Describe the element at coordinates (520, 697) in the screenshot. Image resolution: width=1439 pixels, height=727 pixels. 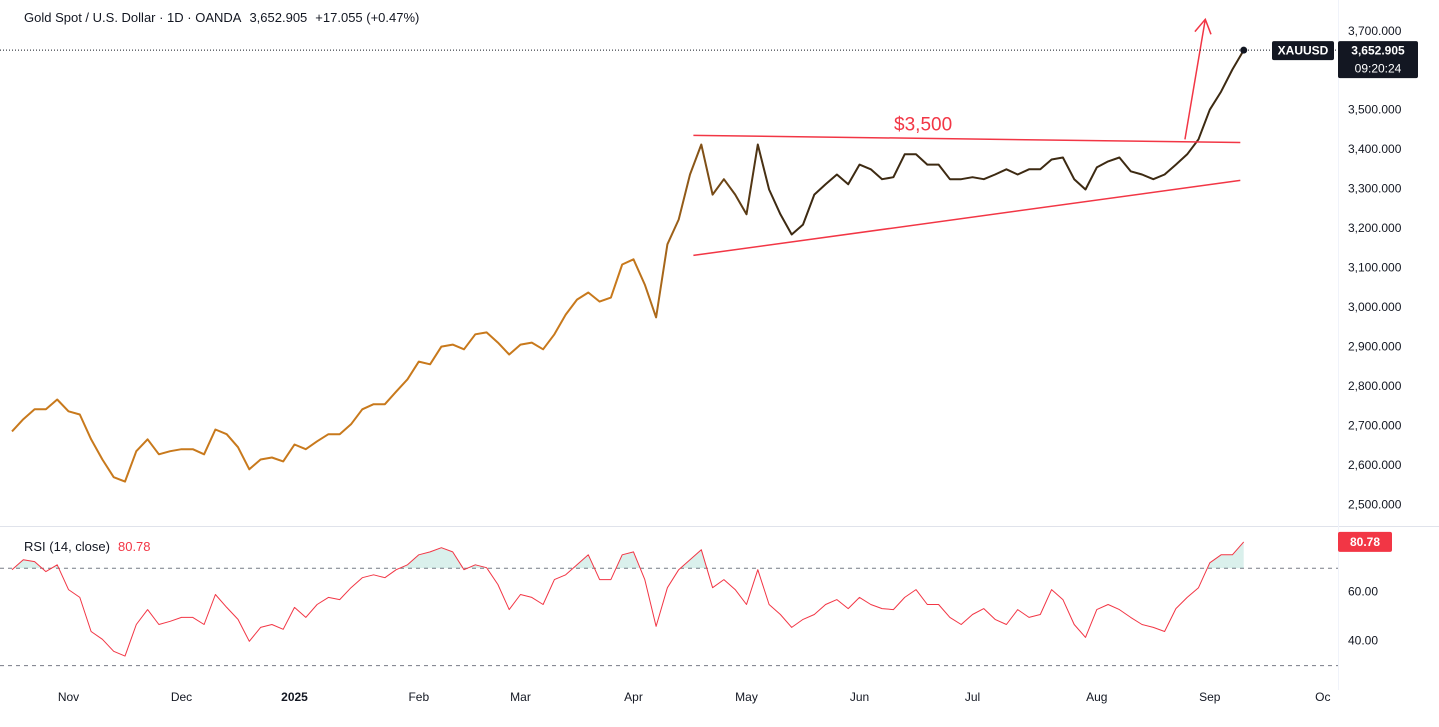
I see `x-tick-label: Mar` at that location.